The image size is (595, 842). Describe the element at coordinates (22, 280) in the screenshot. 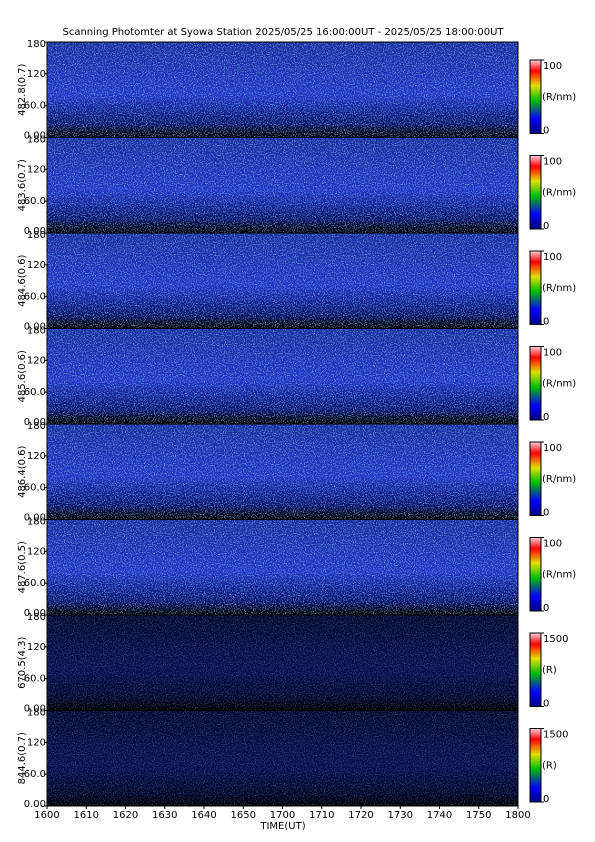

I see `y-axis-label: 484.6(0.6)` at that location.